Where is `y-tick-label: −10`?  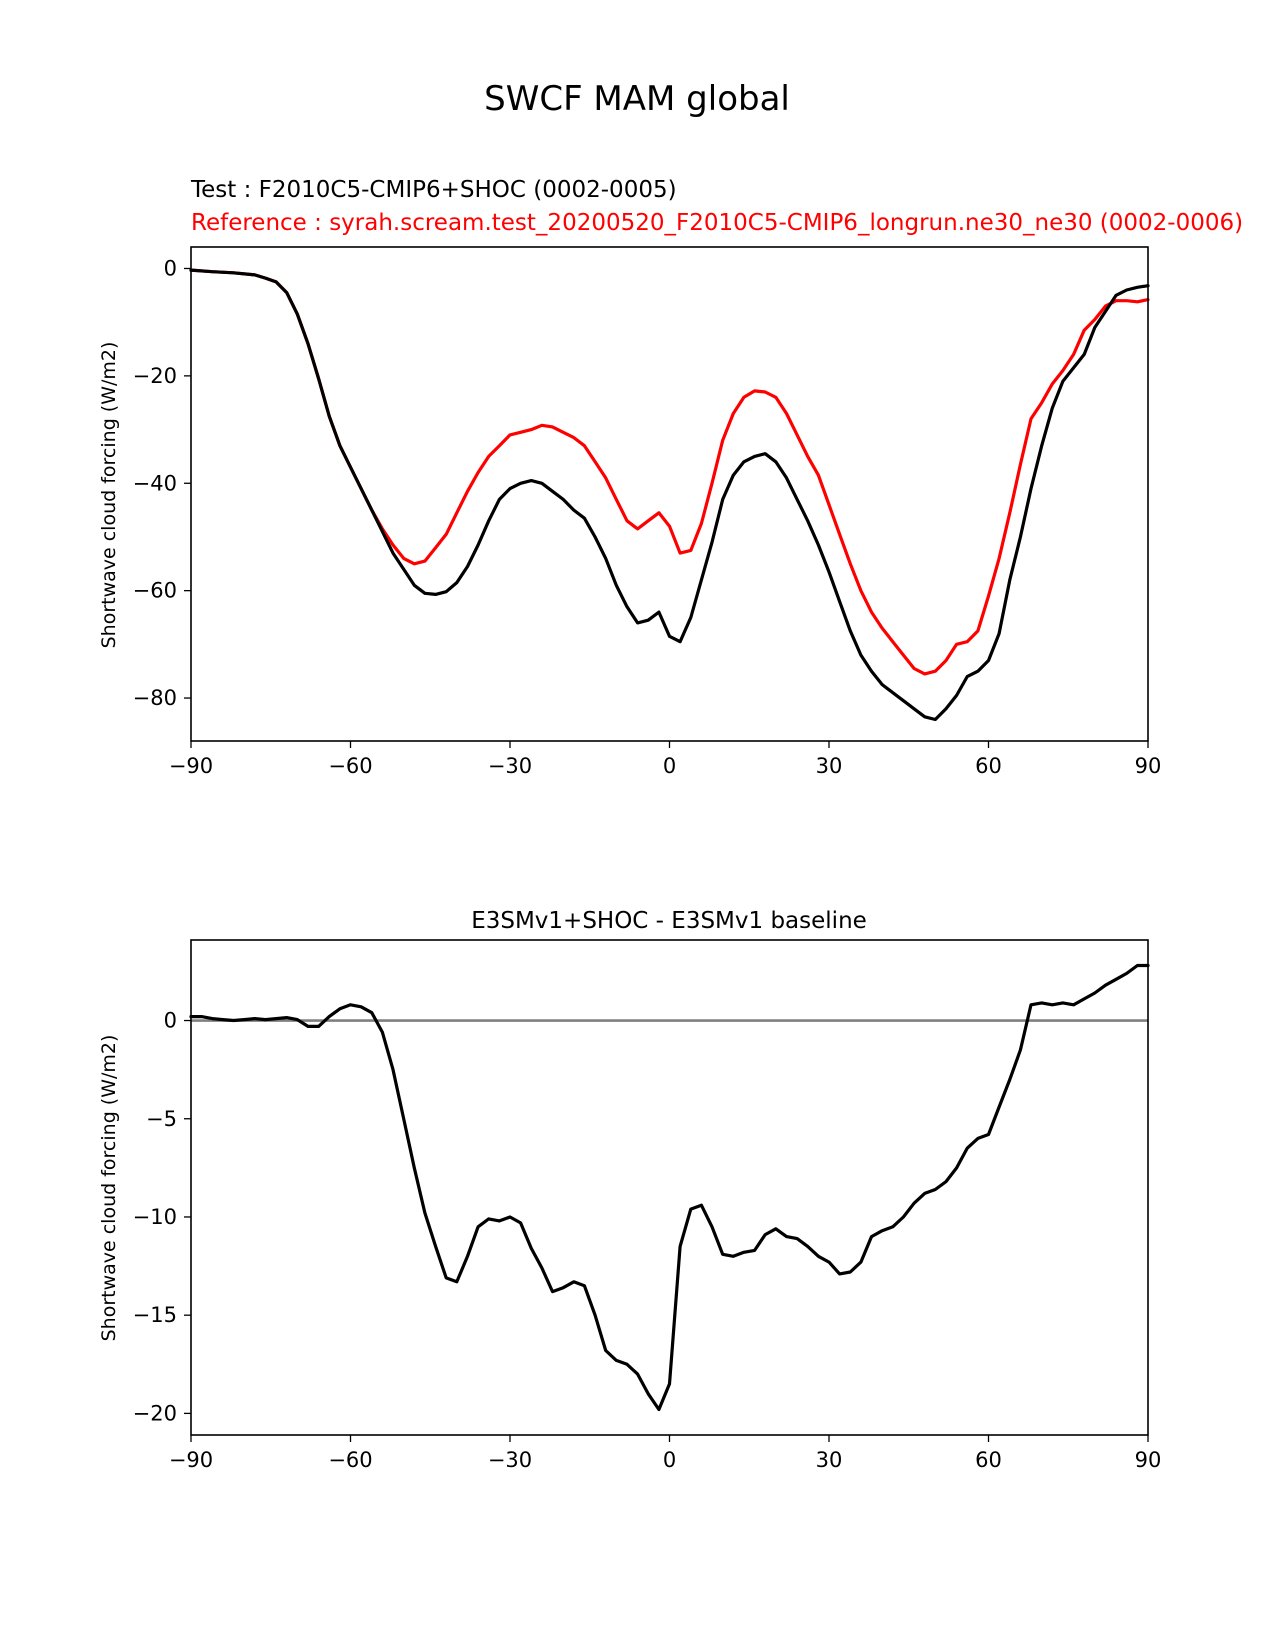
y-tick-label: −10 is located at coordinates (155, 1217).